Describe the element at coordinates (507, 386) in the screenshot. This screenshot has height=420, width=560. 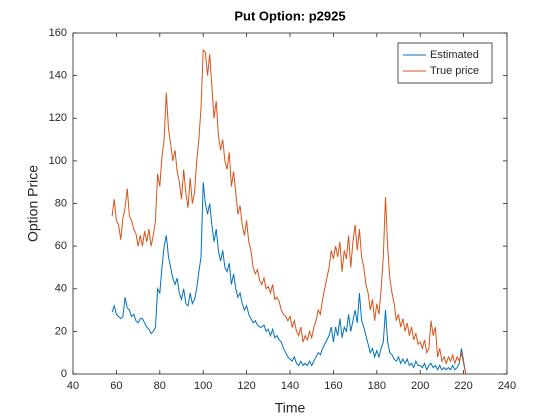
I see `x-tick-label: 240` at that location.